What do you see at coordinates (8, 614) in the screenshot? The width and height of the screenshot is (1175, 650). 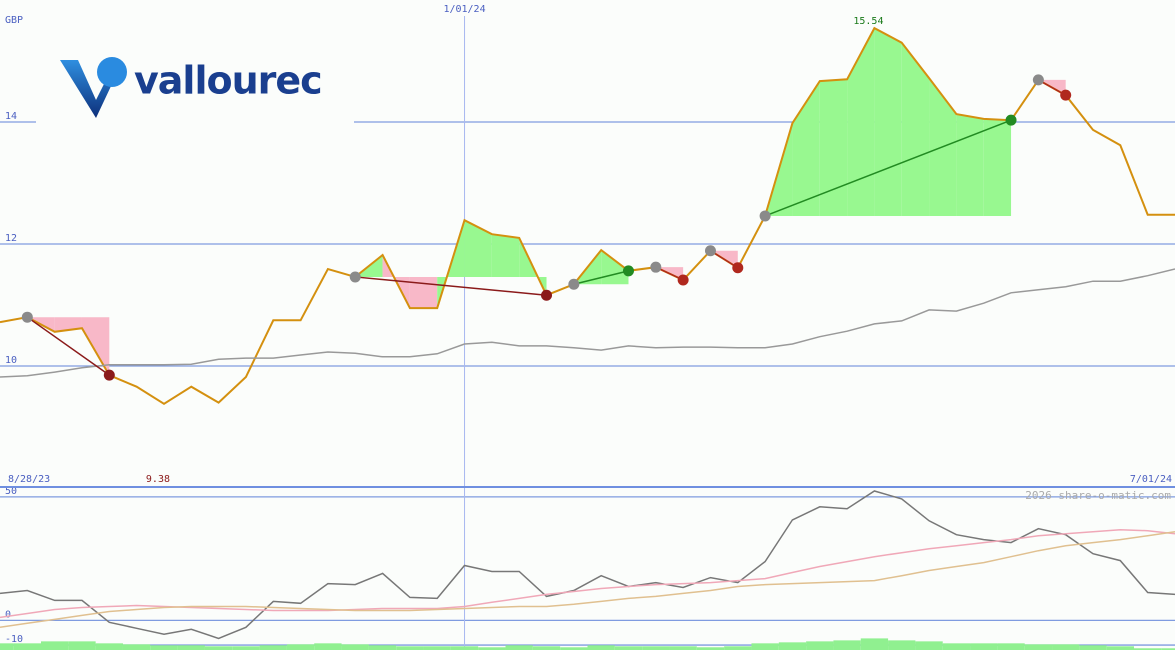 I see `y-tick-label: 0` at bounding box center [8, 614].